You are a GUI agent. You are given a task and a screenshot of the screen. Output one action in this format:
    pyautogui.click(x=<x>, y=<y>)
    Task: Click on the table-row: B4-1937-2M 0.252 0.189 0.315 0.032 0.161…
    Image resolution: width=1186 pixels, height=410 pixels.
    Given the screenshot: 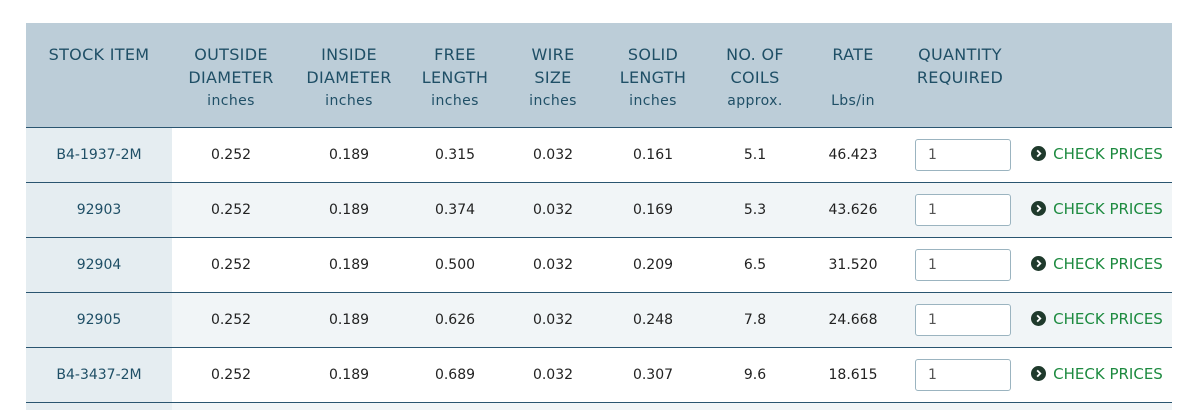 What is the action you would take?
    pyautogui.click(x=599, y=154)
    